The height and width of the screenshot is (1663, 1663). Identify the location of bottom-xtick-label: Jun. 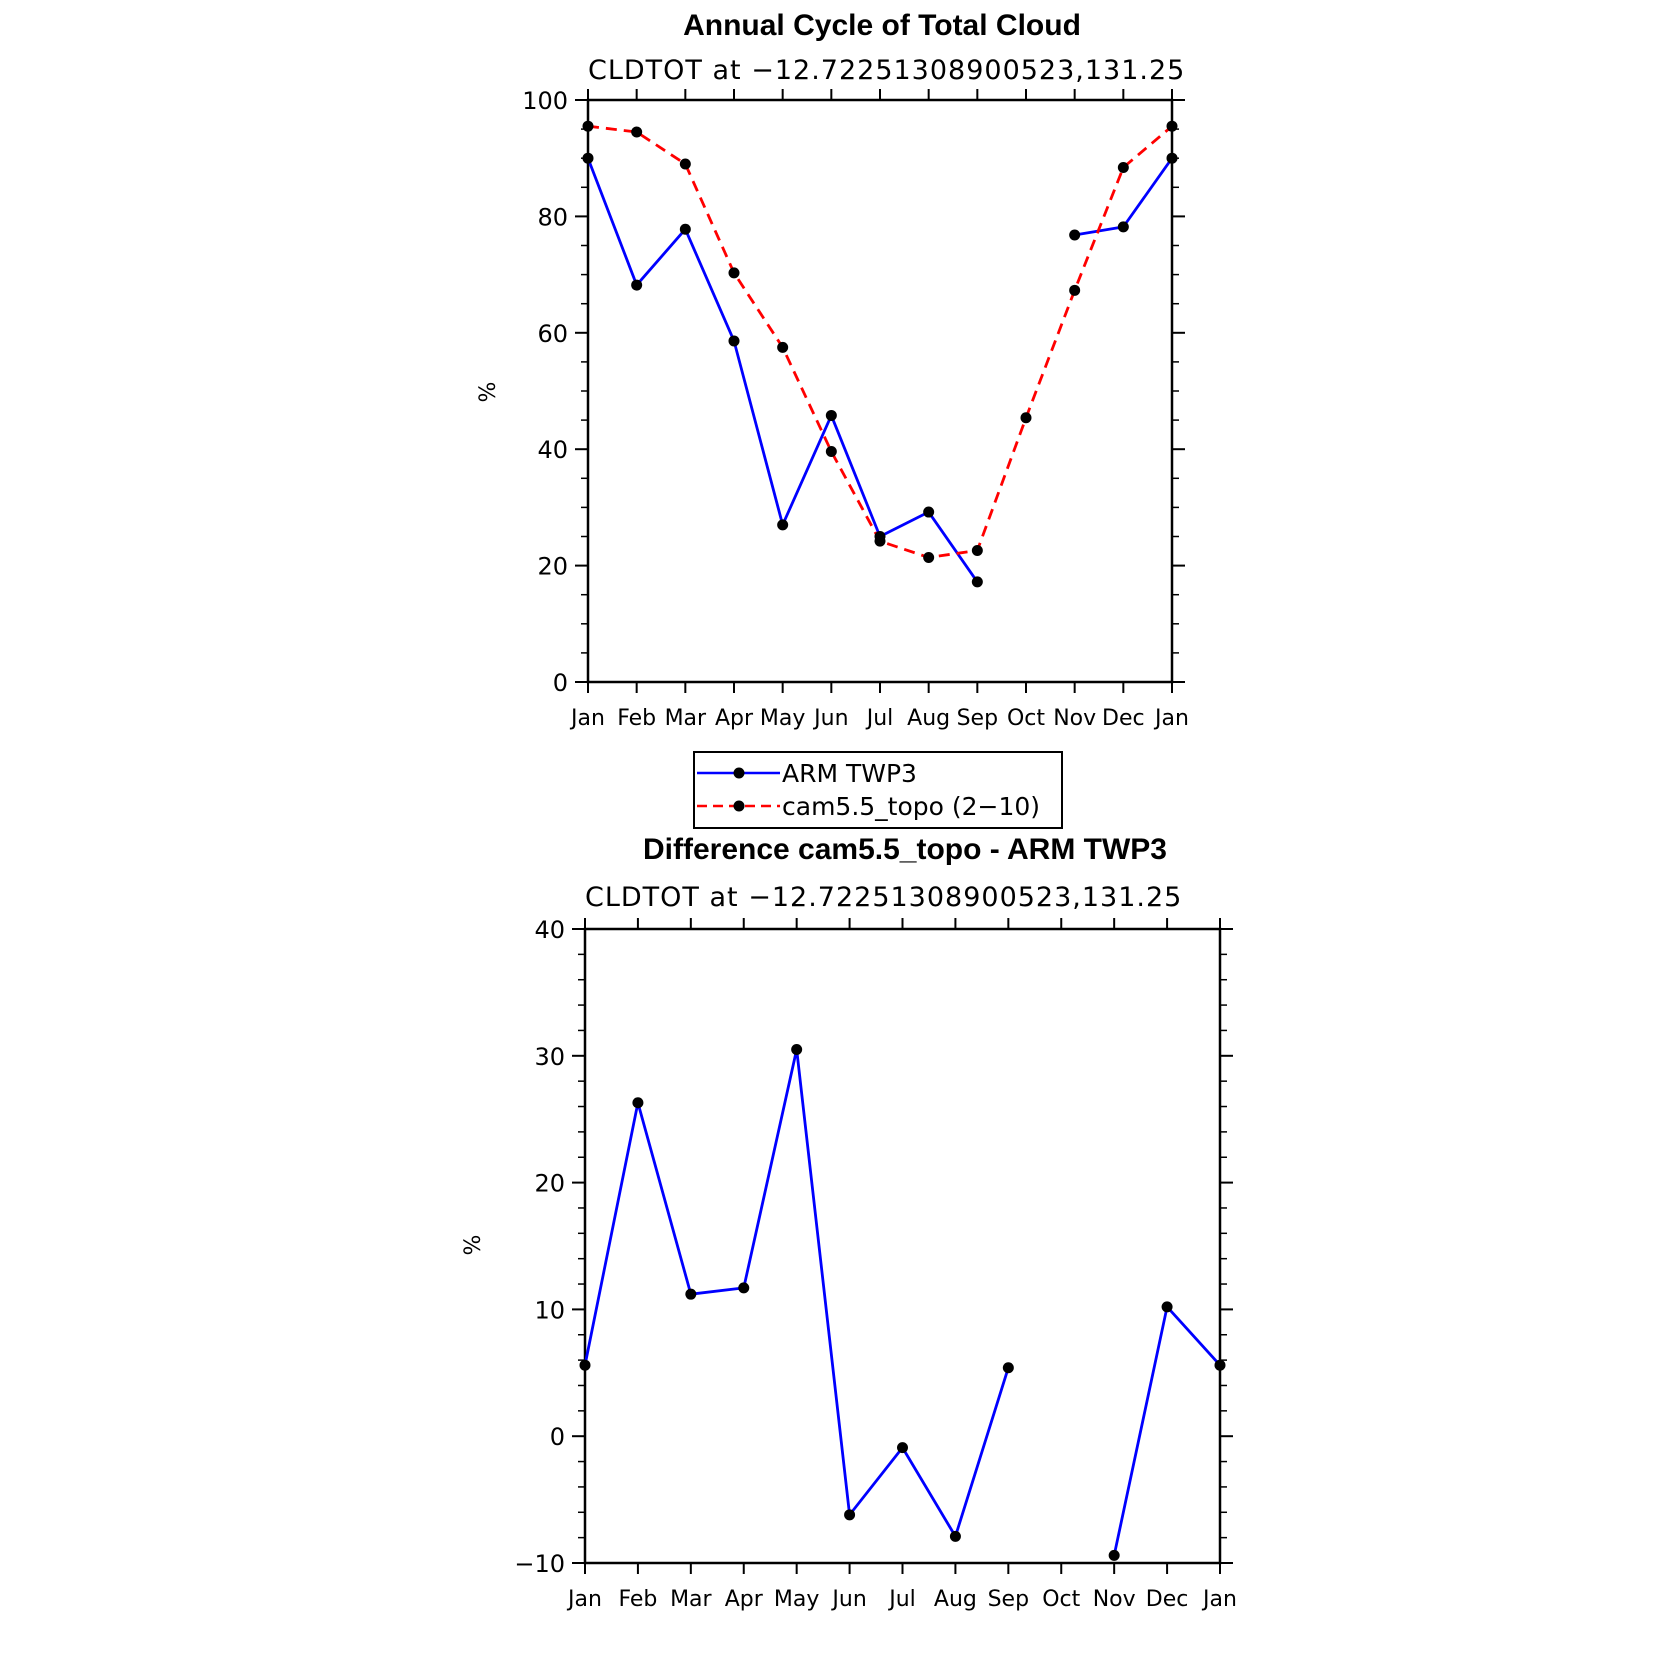
(848, 1599).